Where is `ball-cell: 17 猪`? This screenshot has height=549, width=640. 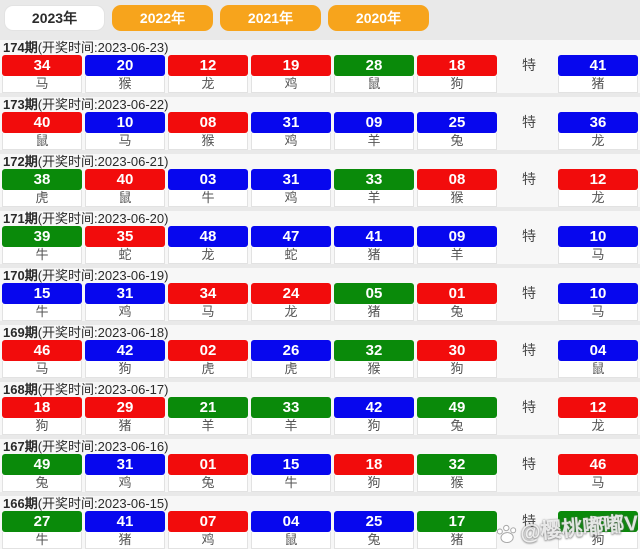
ball-cell: 17 猪 is located at coordinates (457, 530).